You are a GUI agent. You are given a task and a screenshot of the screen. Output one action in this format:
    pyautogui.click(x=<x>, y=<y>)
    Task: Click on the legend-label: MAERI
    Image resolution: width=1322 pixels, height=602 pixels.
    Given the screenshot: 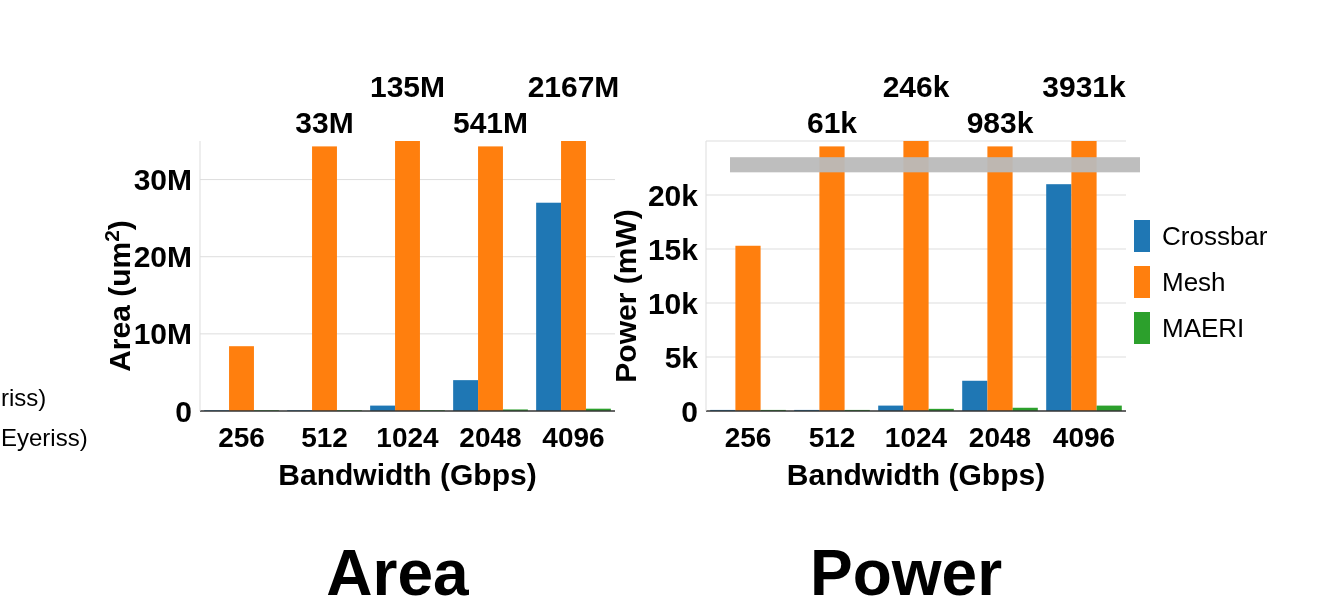 What is the action you would take?
    pyautogui.click(x=1203, y=328)
    